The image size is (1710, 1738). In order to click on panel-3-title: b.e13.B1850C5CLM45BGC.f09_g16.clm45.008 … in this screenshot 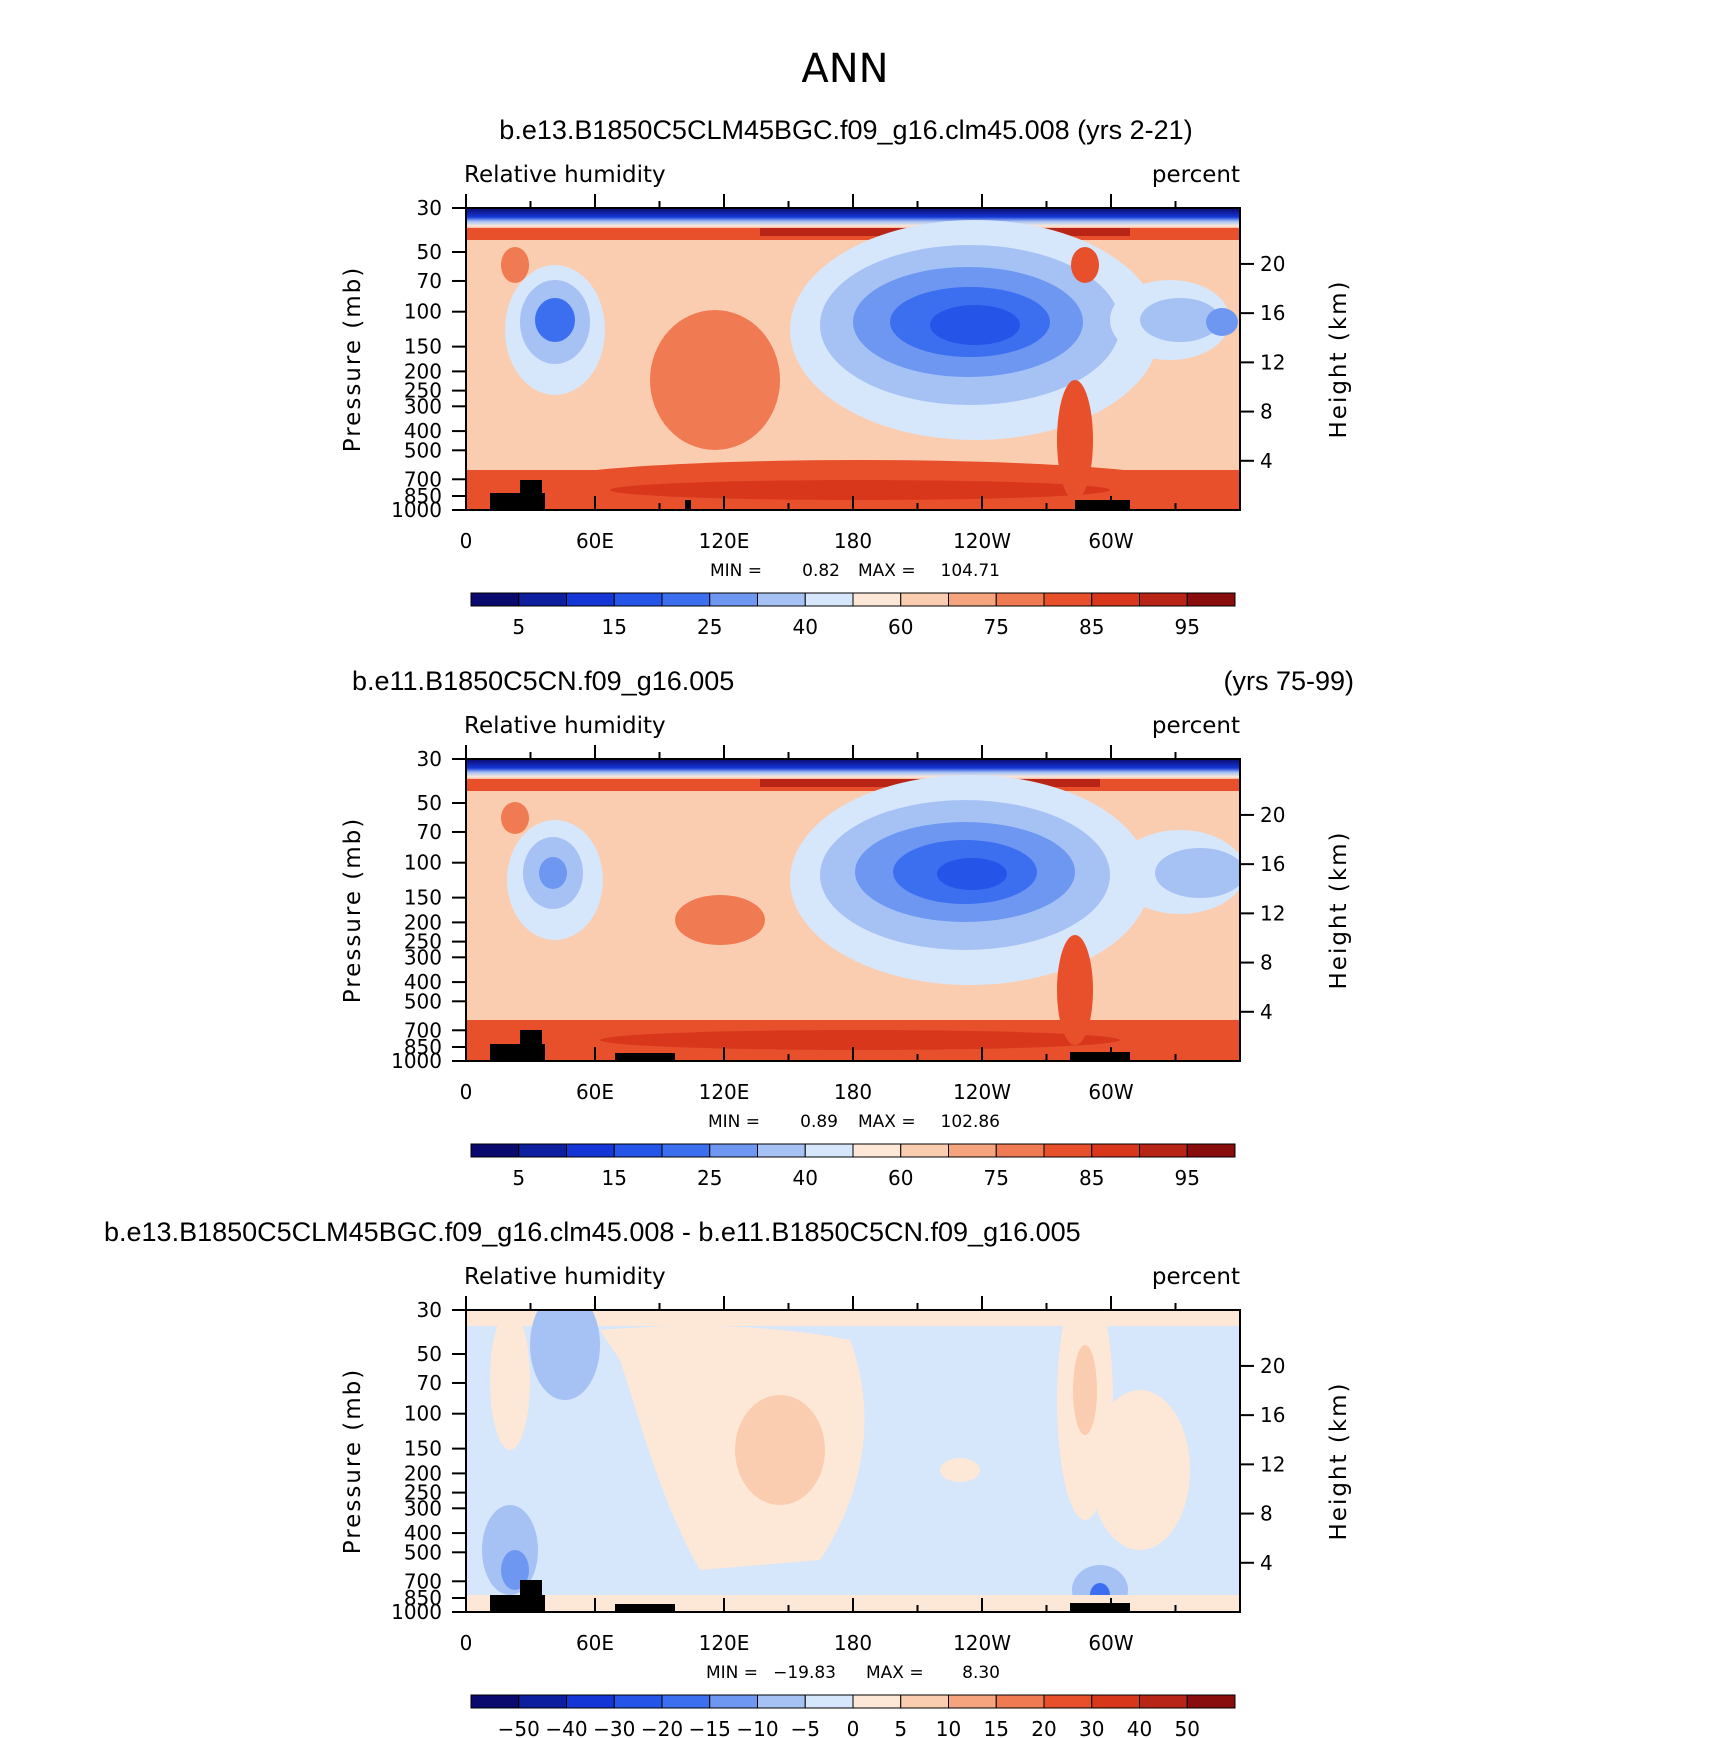, I will do `click(592, 1232)`.